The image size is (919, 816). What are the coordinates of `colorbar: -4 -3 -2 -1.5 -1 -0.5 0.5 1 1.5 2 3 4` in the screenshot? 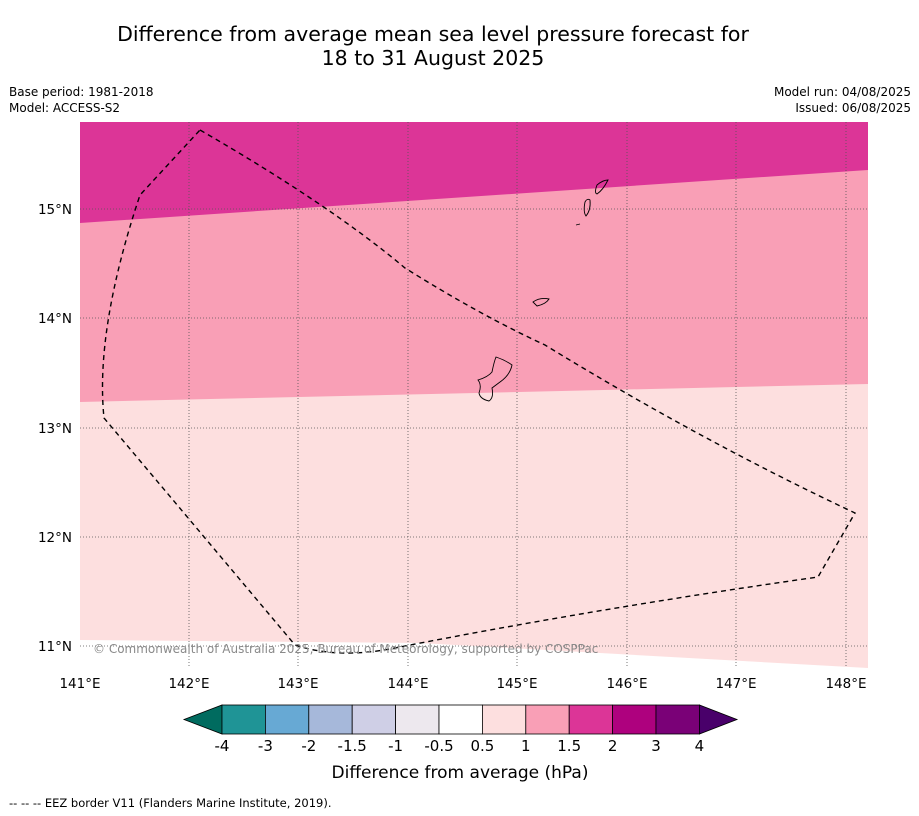 It's located at (460, 729).